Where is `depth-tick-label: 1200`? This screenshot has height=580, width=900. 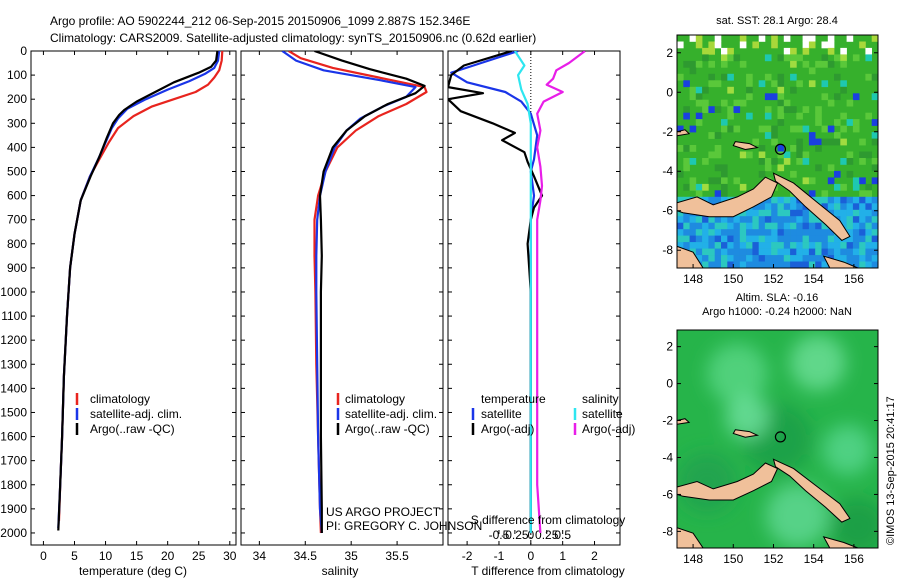
depth-tick-label: 1200 is located at coordinates (13, 340).